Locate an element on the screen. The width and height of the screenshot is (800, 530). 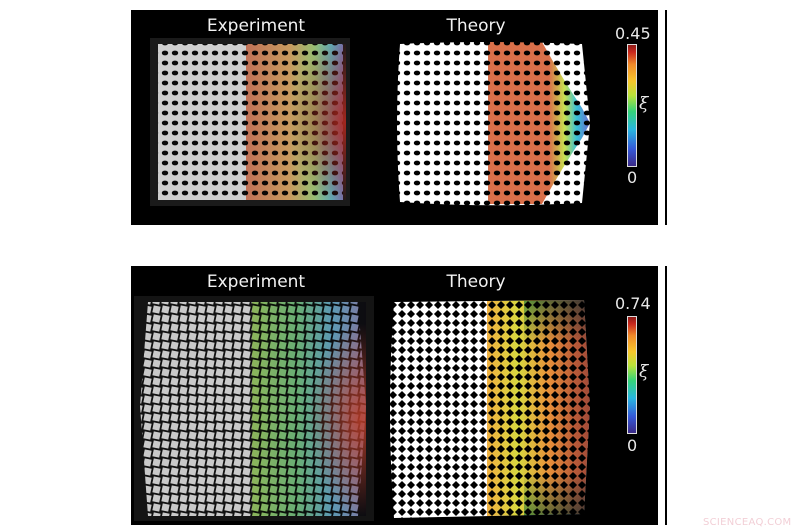
top-colorbar-max: 0.45 is located at coordinates (633, 33).